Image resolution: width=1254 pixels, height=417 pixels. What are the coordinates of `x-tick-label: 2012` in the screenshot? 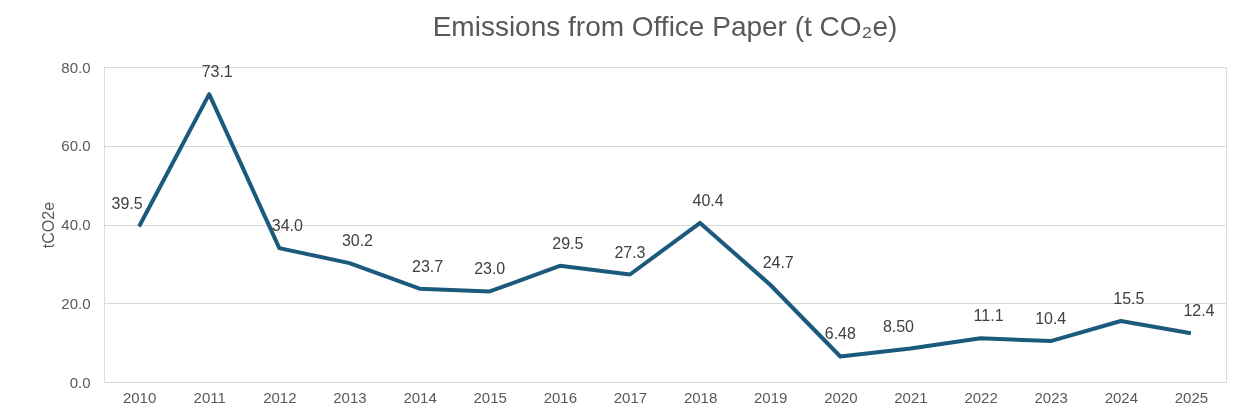 It's located at (280, 397).